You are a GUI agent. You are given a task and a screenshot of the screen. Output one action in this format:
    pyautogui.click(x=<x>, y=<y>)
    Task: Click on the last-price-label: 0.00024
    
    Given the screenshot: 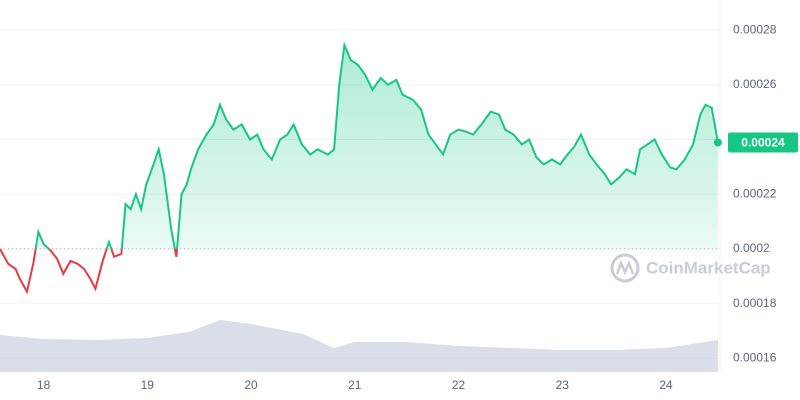 What is the action you would take?
    pyautogui.click(x=763, y=143)
    